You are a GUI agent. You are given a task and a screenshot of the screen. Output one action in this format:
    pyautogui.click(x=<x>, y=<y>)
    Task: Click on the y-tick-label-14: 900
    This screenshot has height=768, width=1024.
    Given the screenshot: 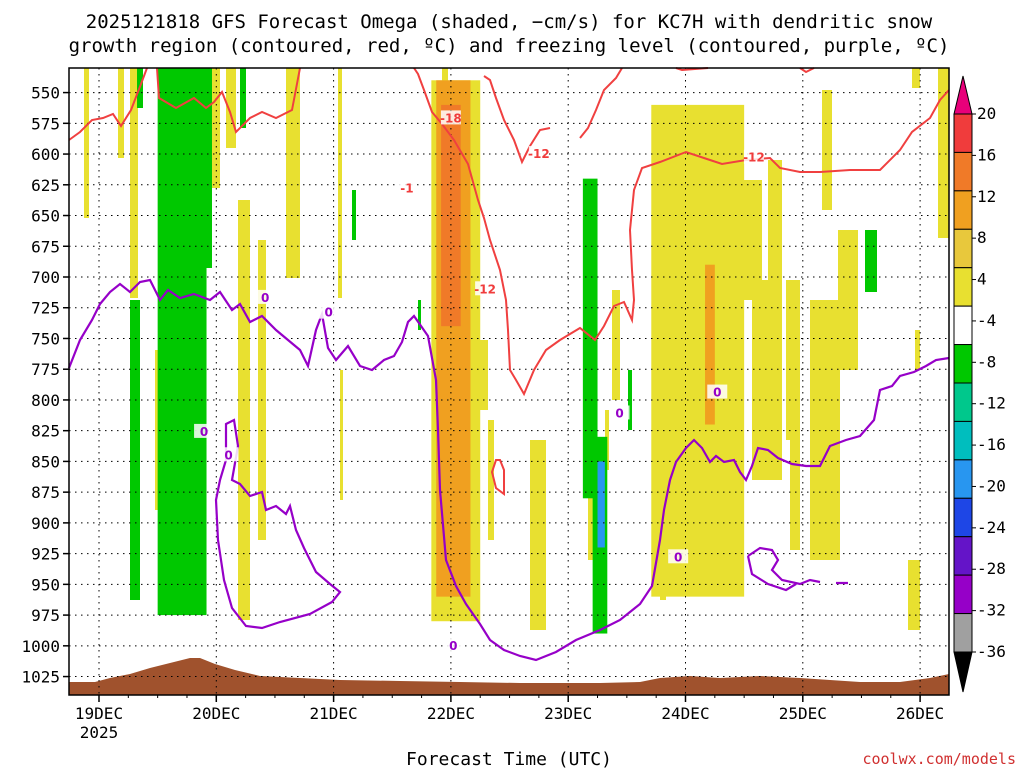 What is the action you would take?
    pyautogui.click(x=45, y=523)
    